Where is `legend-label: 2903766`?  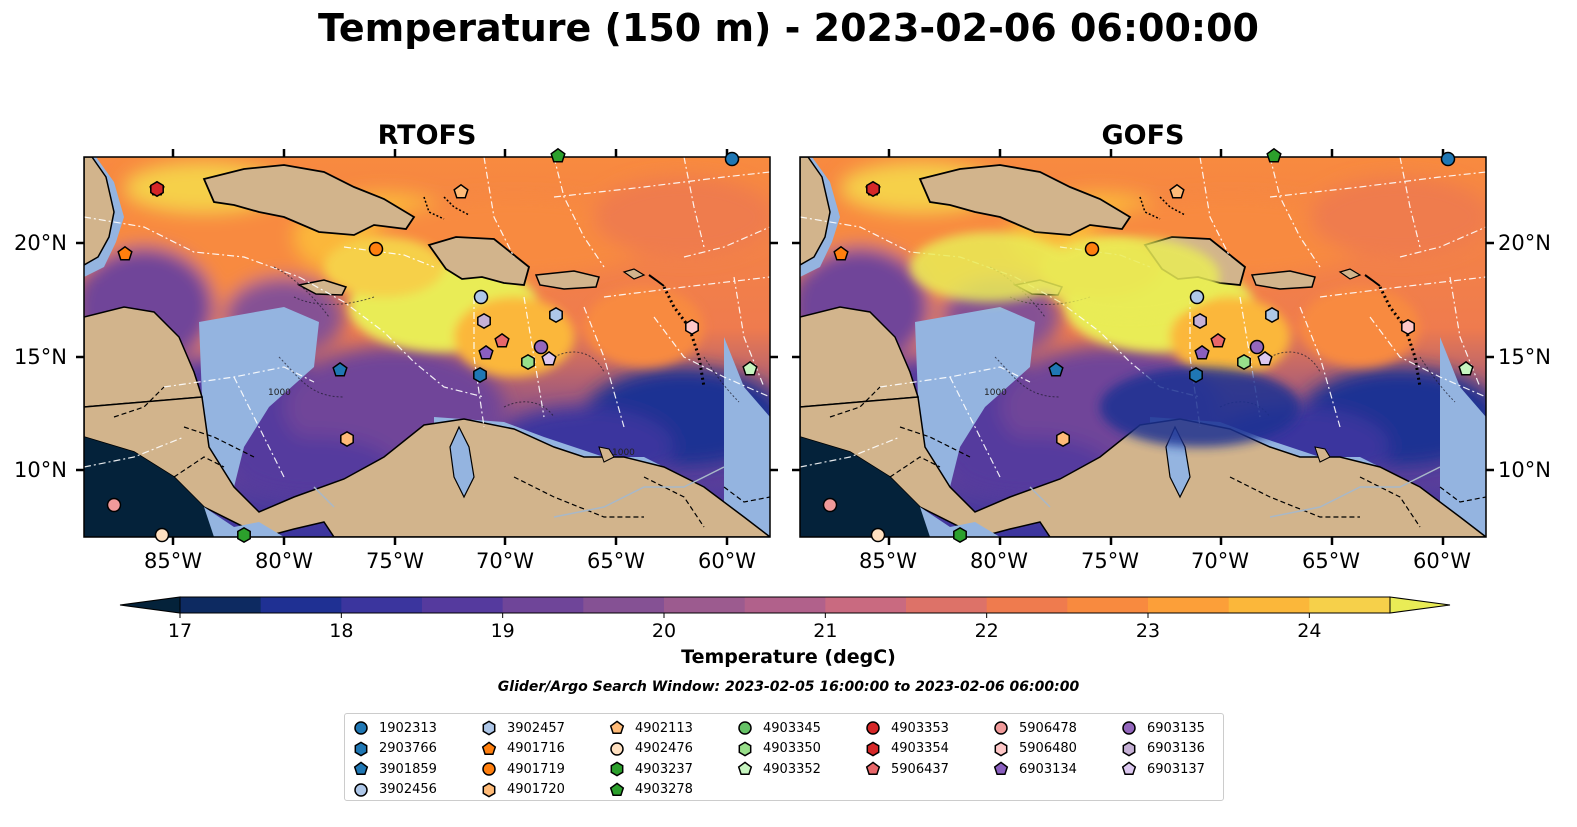
legend-label: 2903766 is located at coordinates (408, 749).